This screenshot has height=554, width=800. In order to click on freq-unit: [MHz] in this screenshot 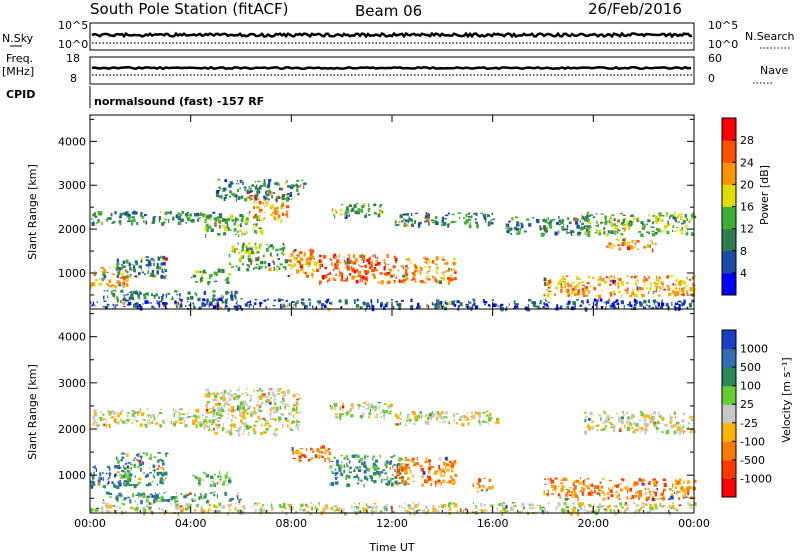, I will do `click(18, 71)`.